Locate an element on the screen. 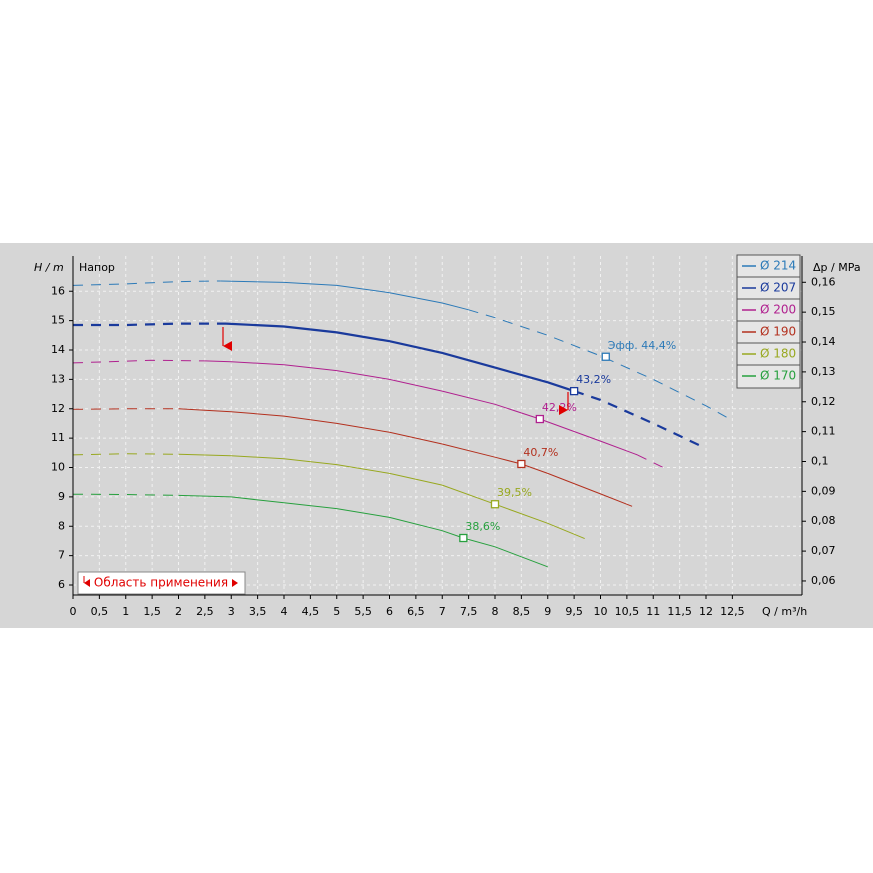  legend-label: Ø 214 is located at coordinates (778, 266).